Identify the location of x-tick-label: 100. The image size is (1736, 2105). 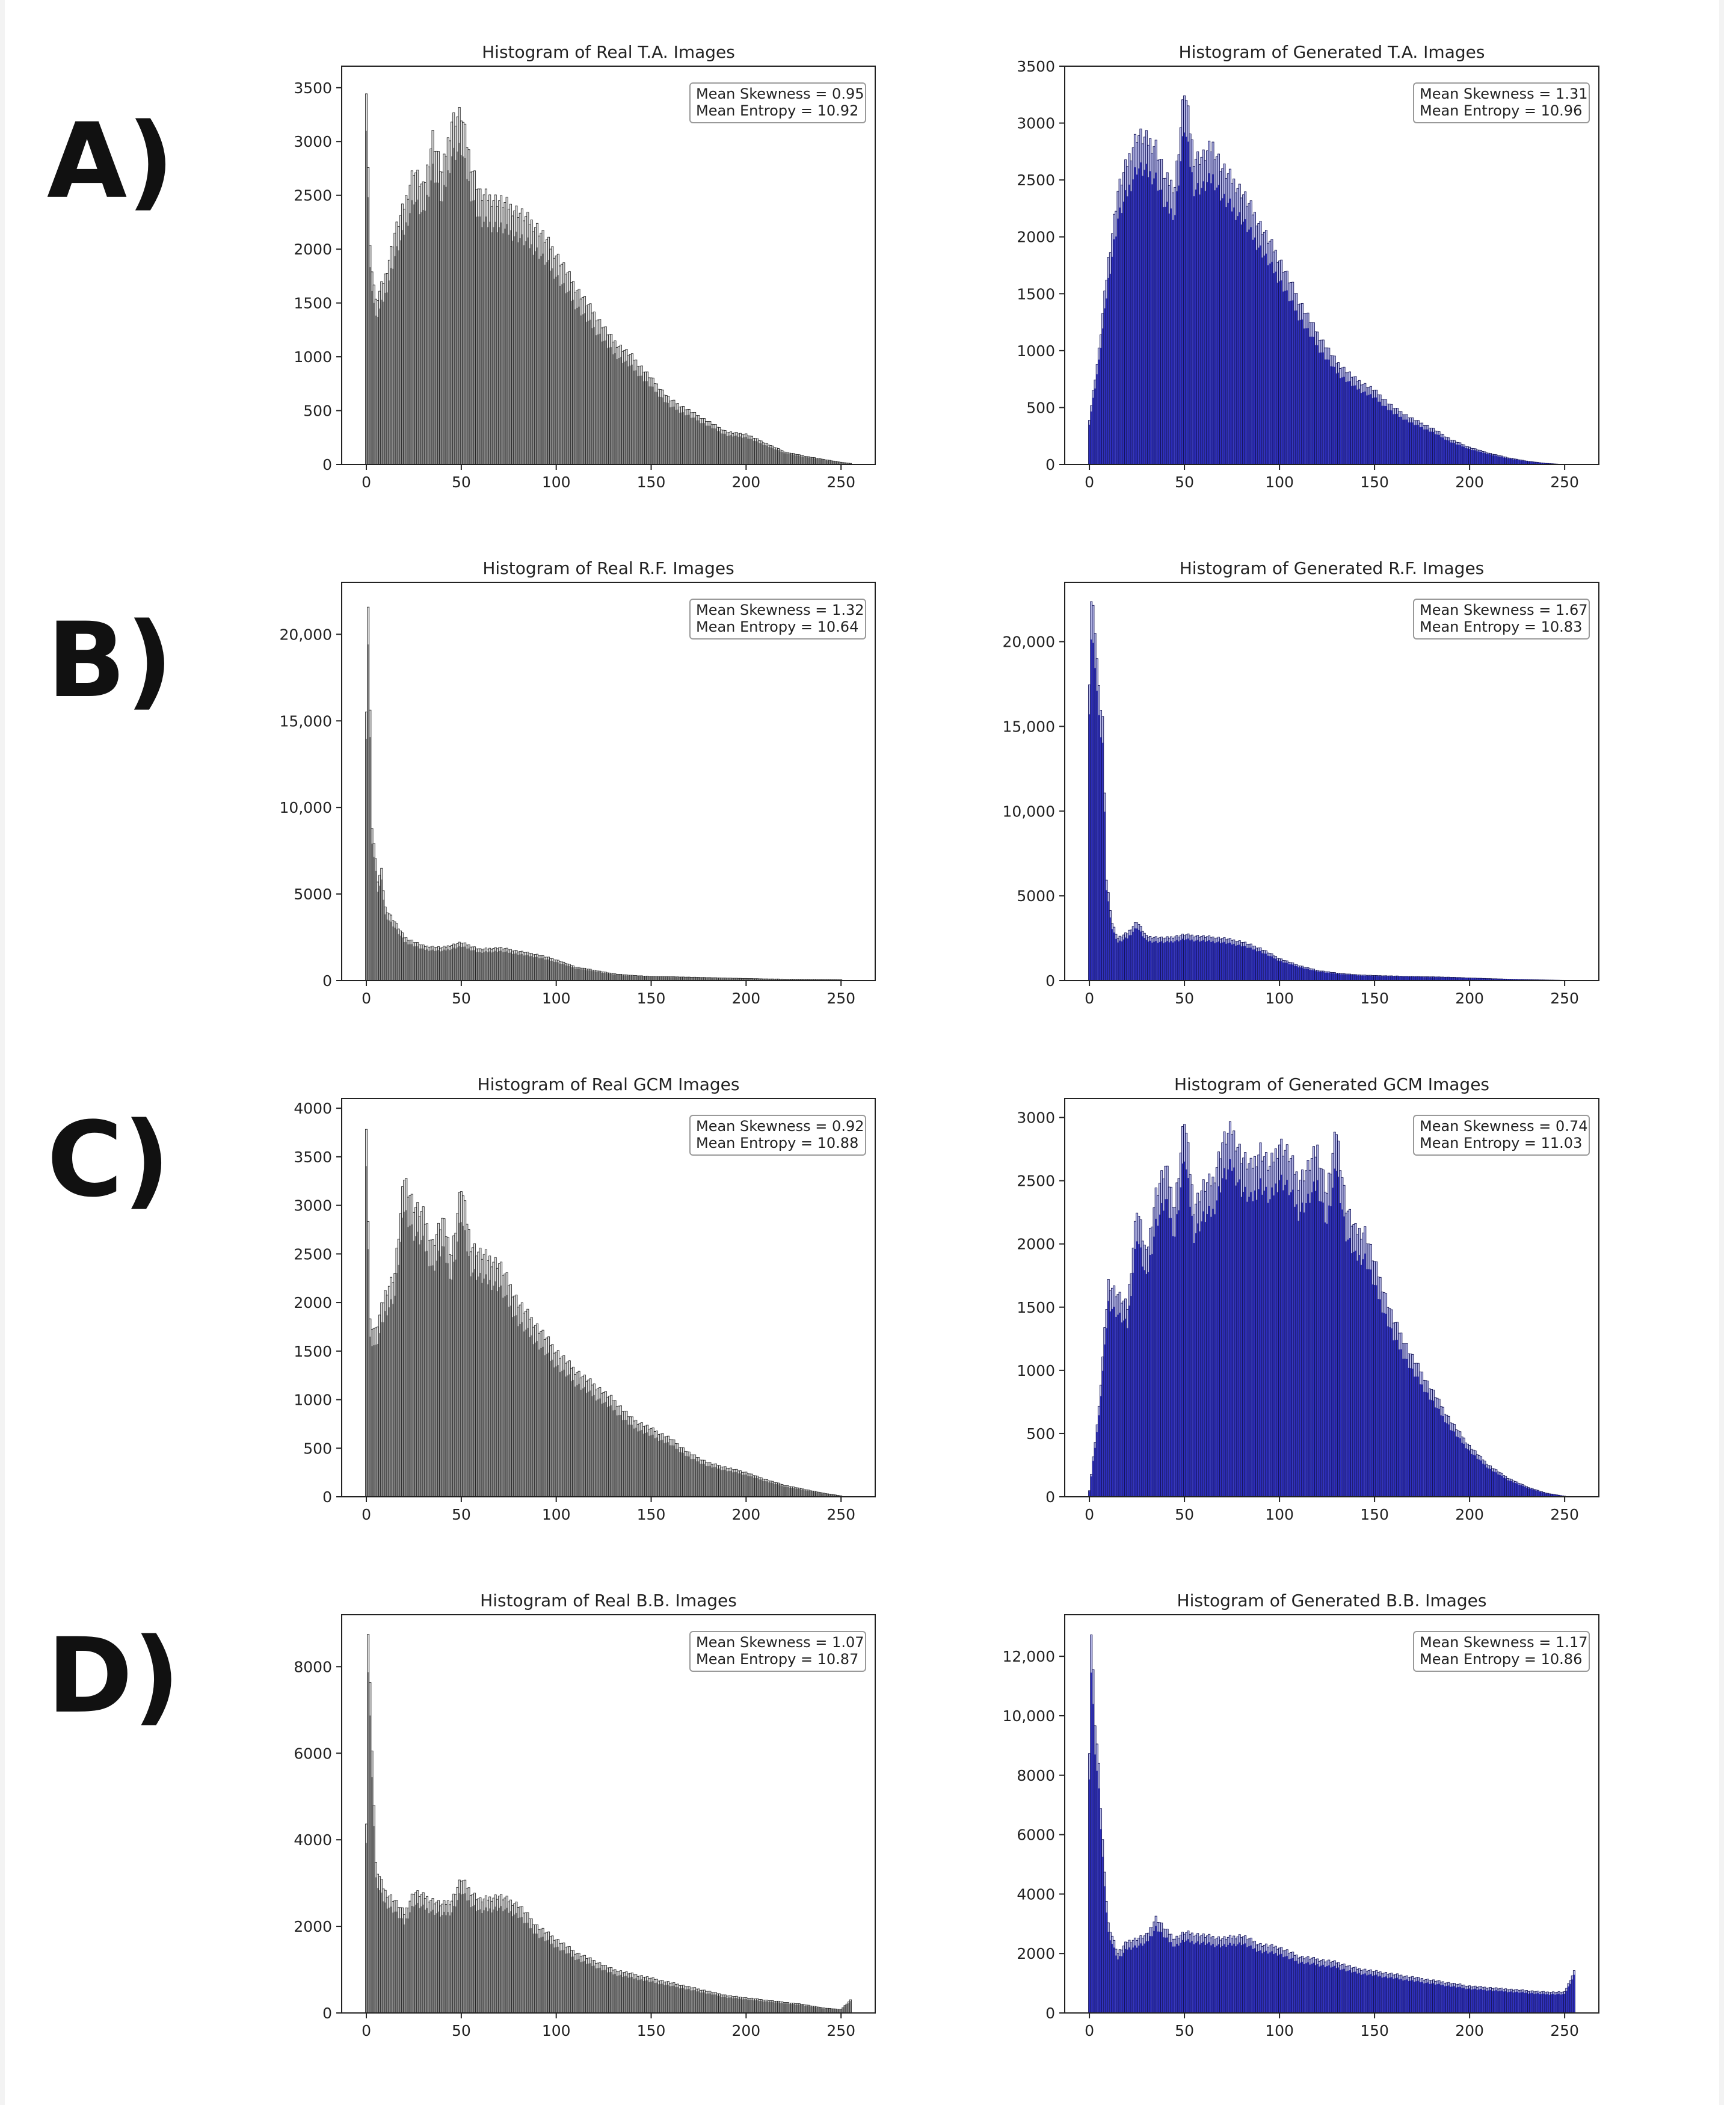
(1279, 999).